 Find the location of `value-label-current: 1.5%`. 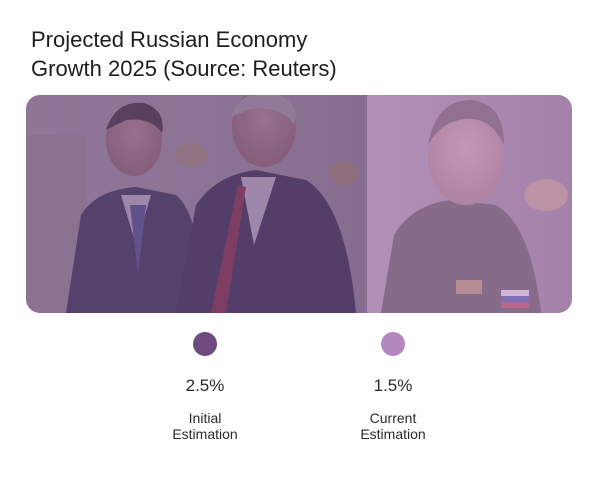

value-label-current: 1.5% is located at coordinates (393, 385).